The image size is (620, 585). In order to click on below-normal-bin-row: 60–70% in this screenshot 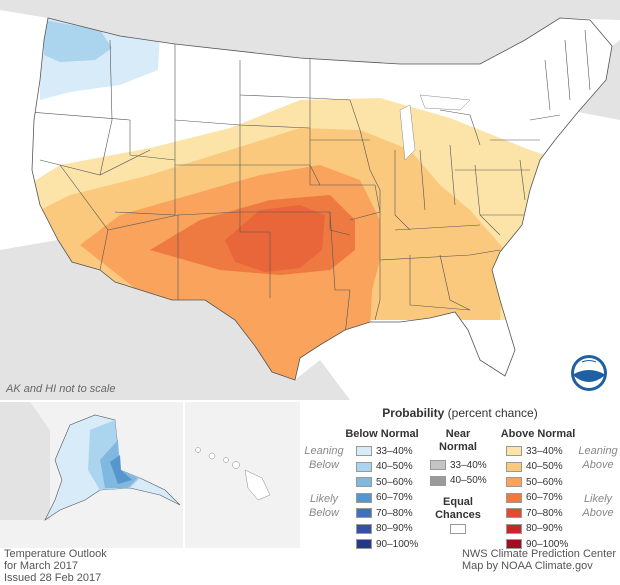, I will do `click(384, 498)`.